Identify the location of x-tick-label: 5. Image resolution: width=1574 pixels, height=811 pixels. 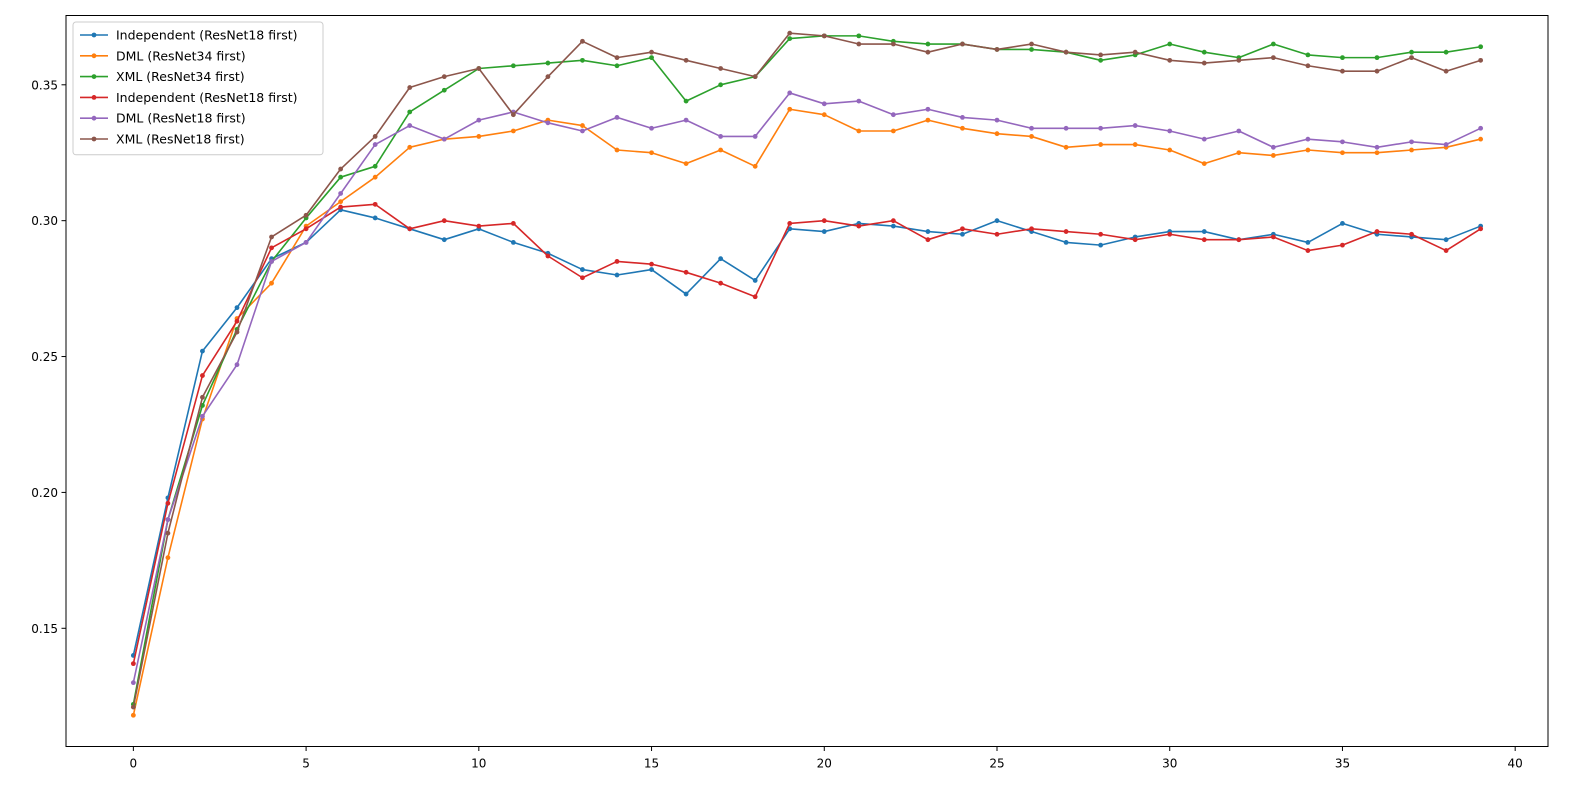
(306, 764).